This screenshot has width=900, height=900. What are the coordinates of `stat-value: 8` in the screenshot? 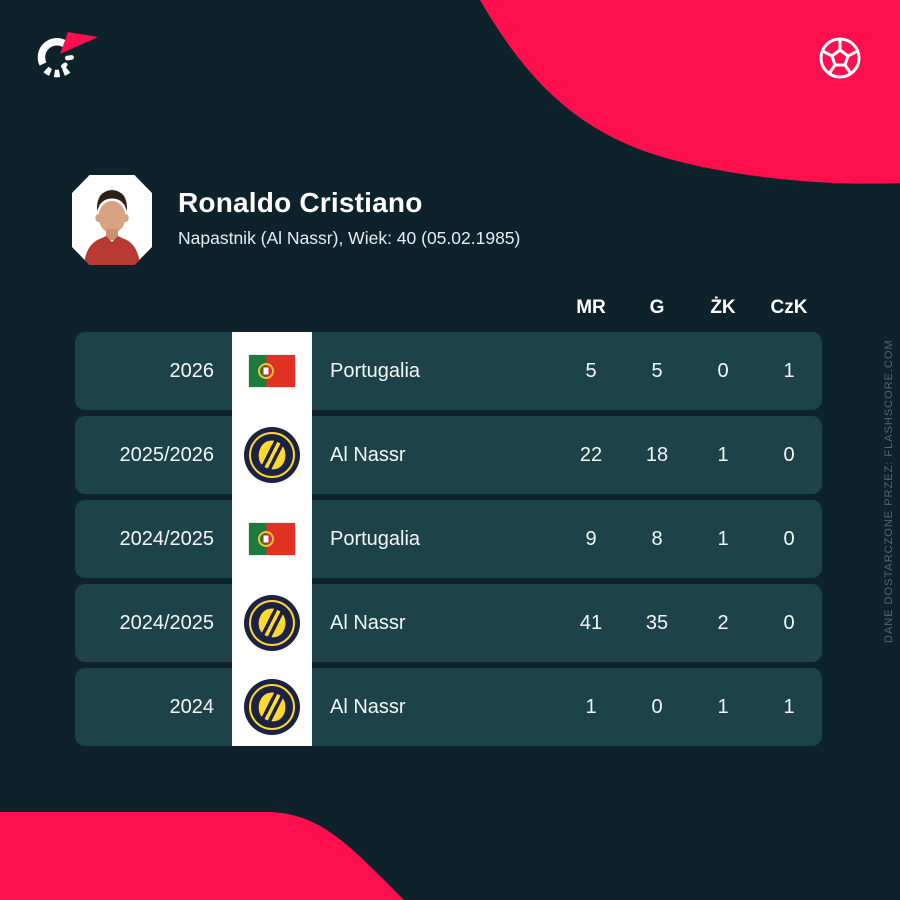 It's located at (657, 538).